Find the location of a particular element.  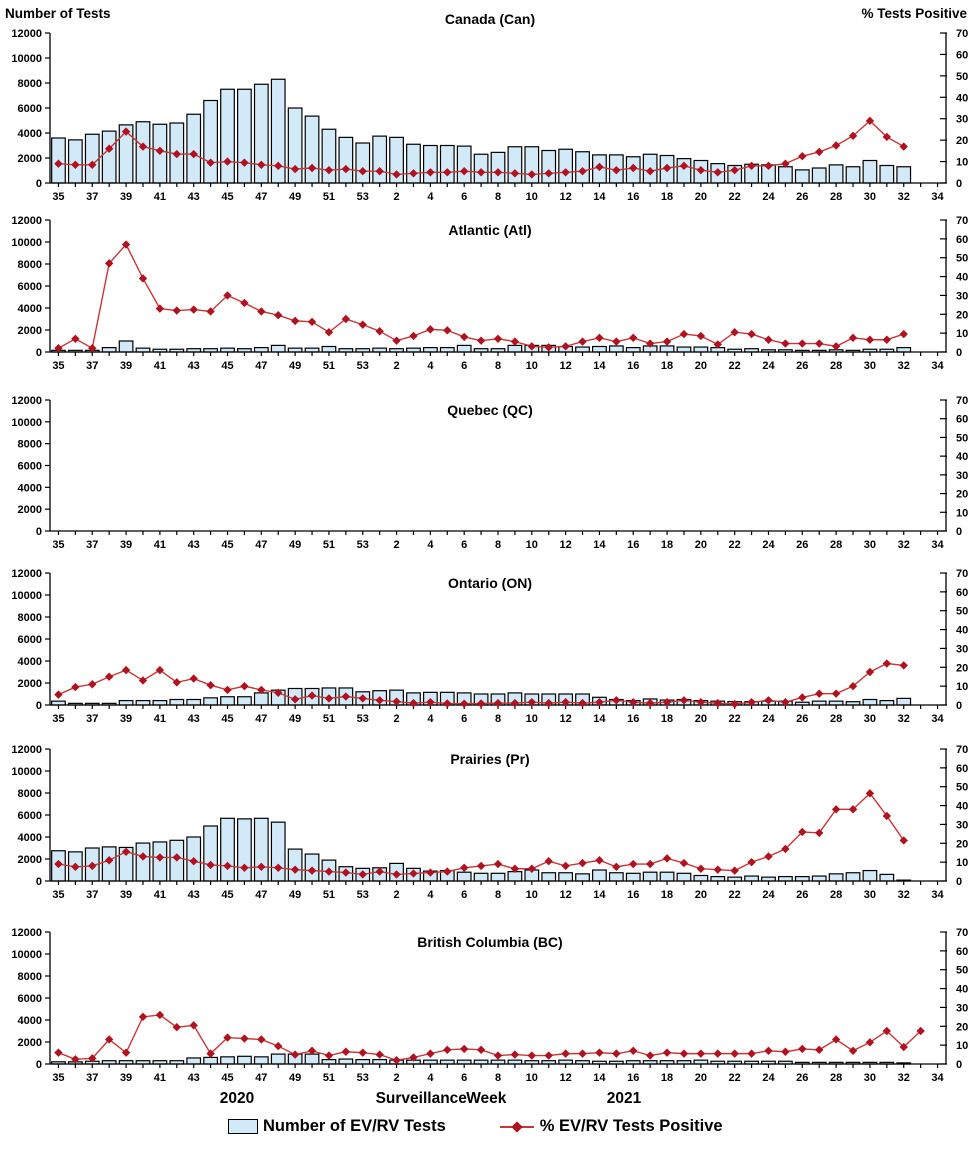

x-tick-label: 4 is located at coordinates (430, 719).